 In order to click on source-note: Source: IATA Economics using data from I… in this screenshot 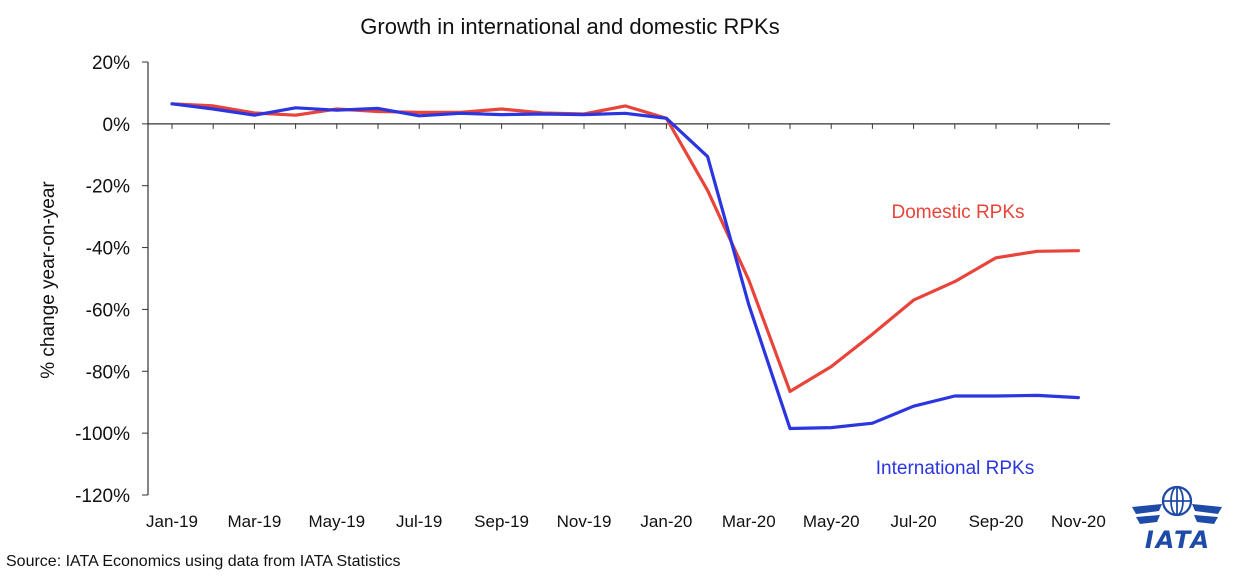, I will do `click(203, 562)`.